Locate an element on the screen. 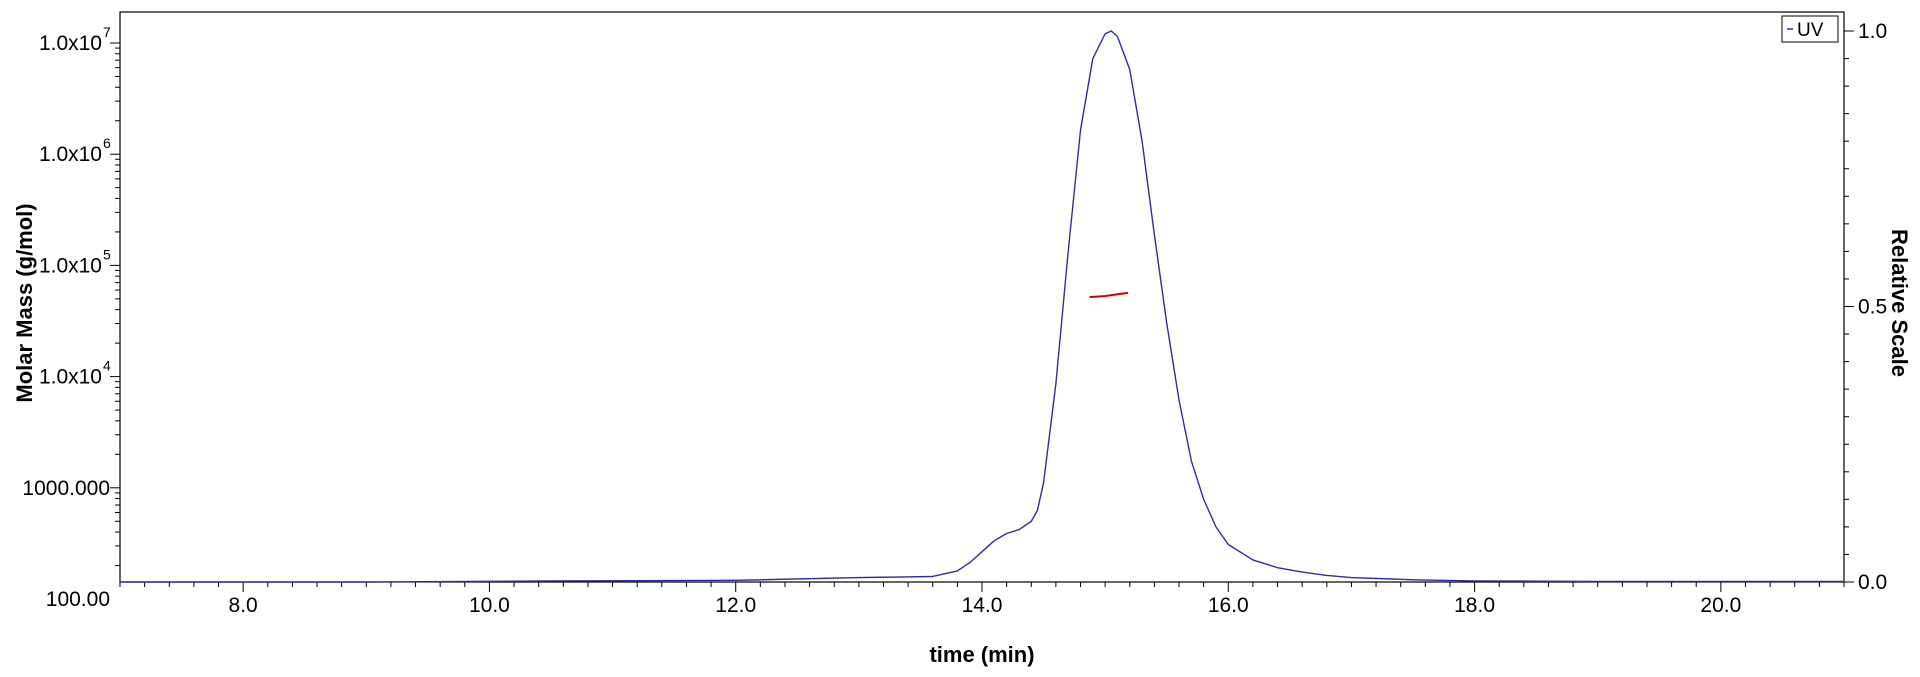 The height and width of the screenshot is (677, 1920). y-tick-label: 100.00 is located at coordinates (78, 599).